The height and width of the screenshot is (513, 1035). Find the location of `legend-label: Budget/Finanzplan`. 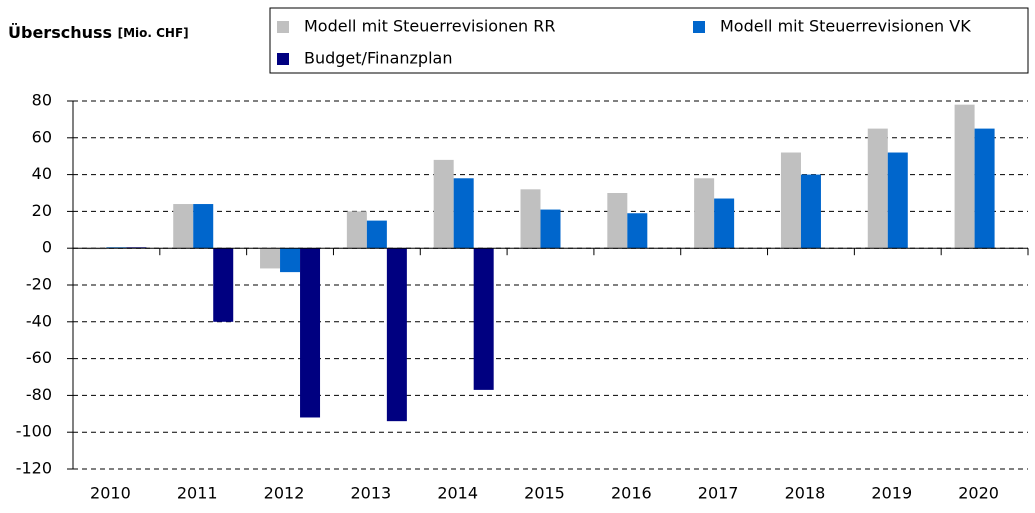

legend-label: Budget/Finanzplan is located at coordinates (378, 58).